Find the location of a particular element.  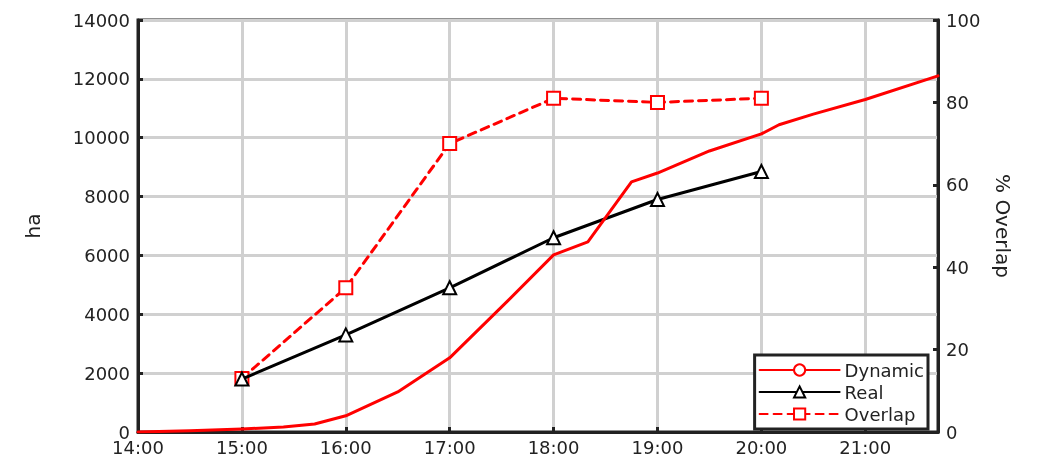

y-tick-label: 8000 is located at coordinates (107, 197).